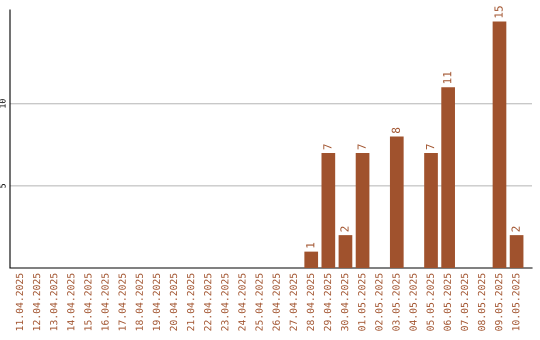 The width and height of the screenshot is (540, 340). What do you see at coordinates (498, 12) in the screenshot?
I see `data-label: 15` at bounding box center [498, 12].